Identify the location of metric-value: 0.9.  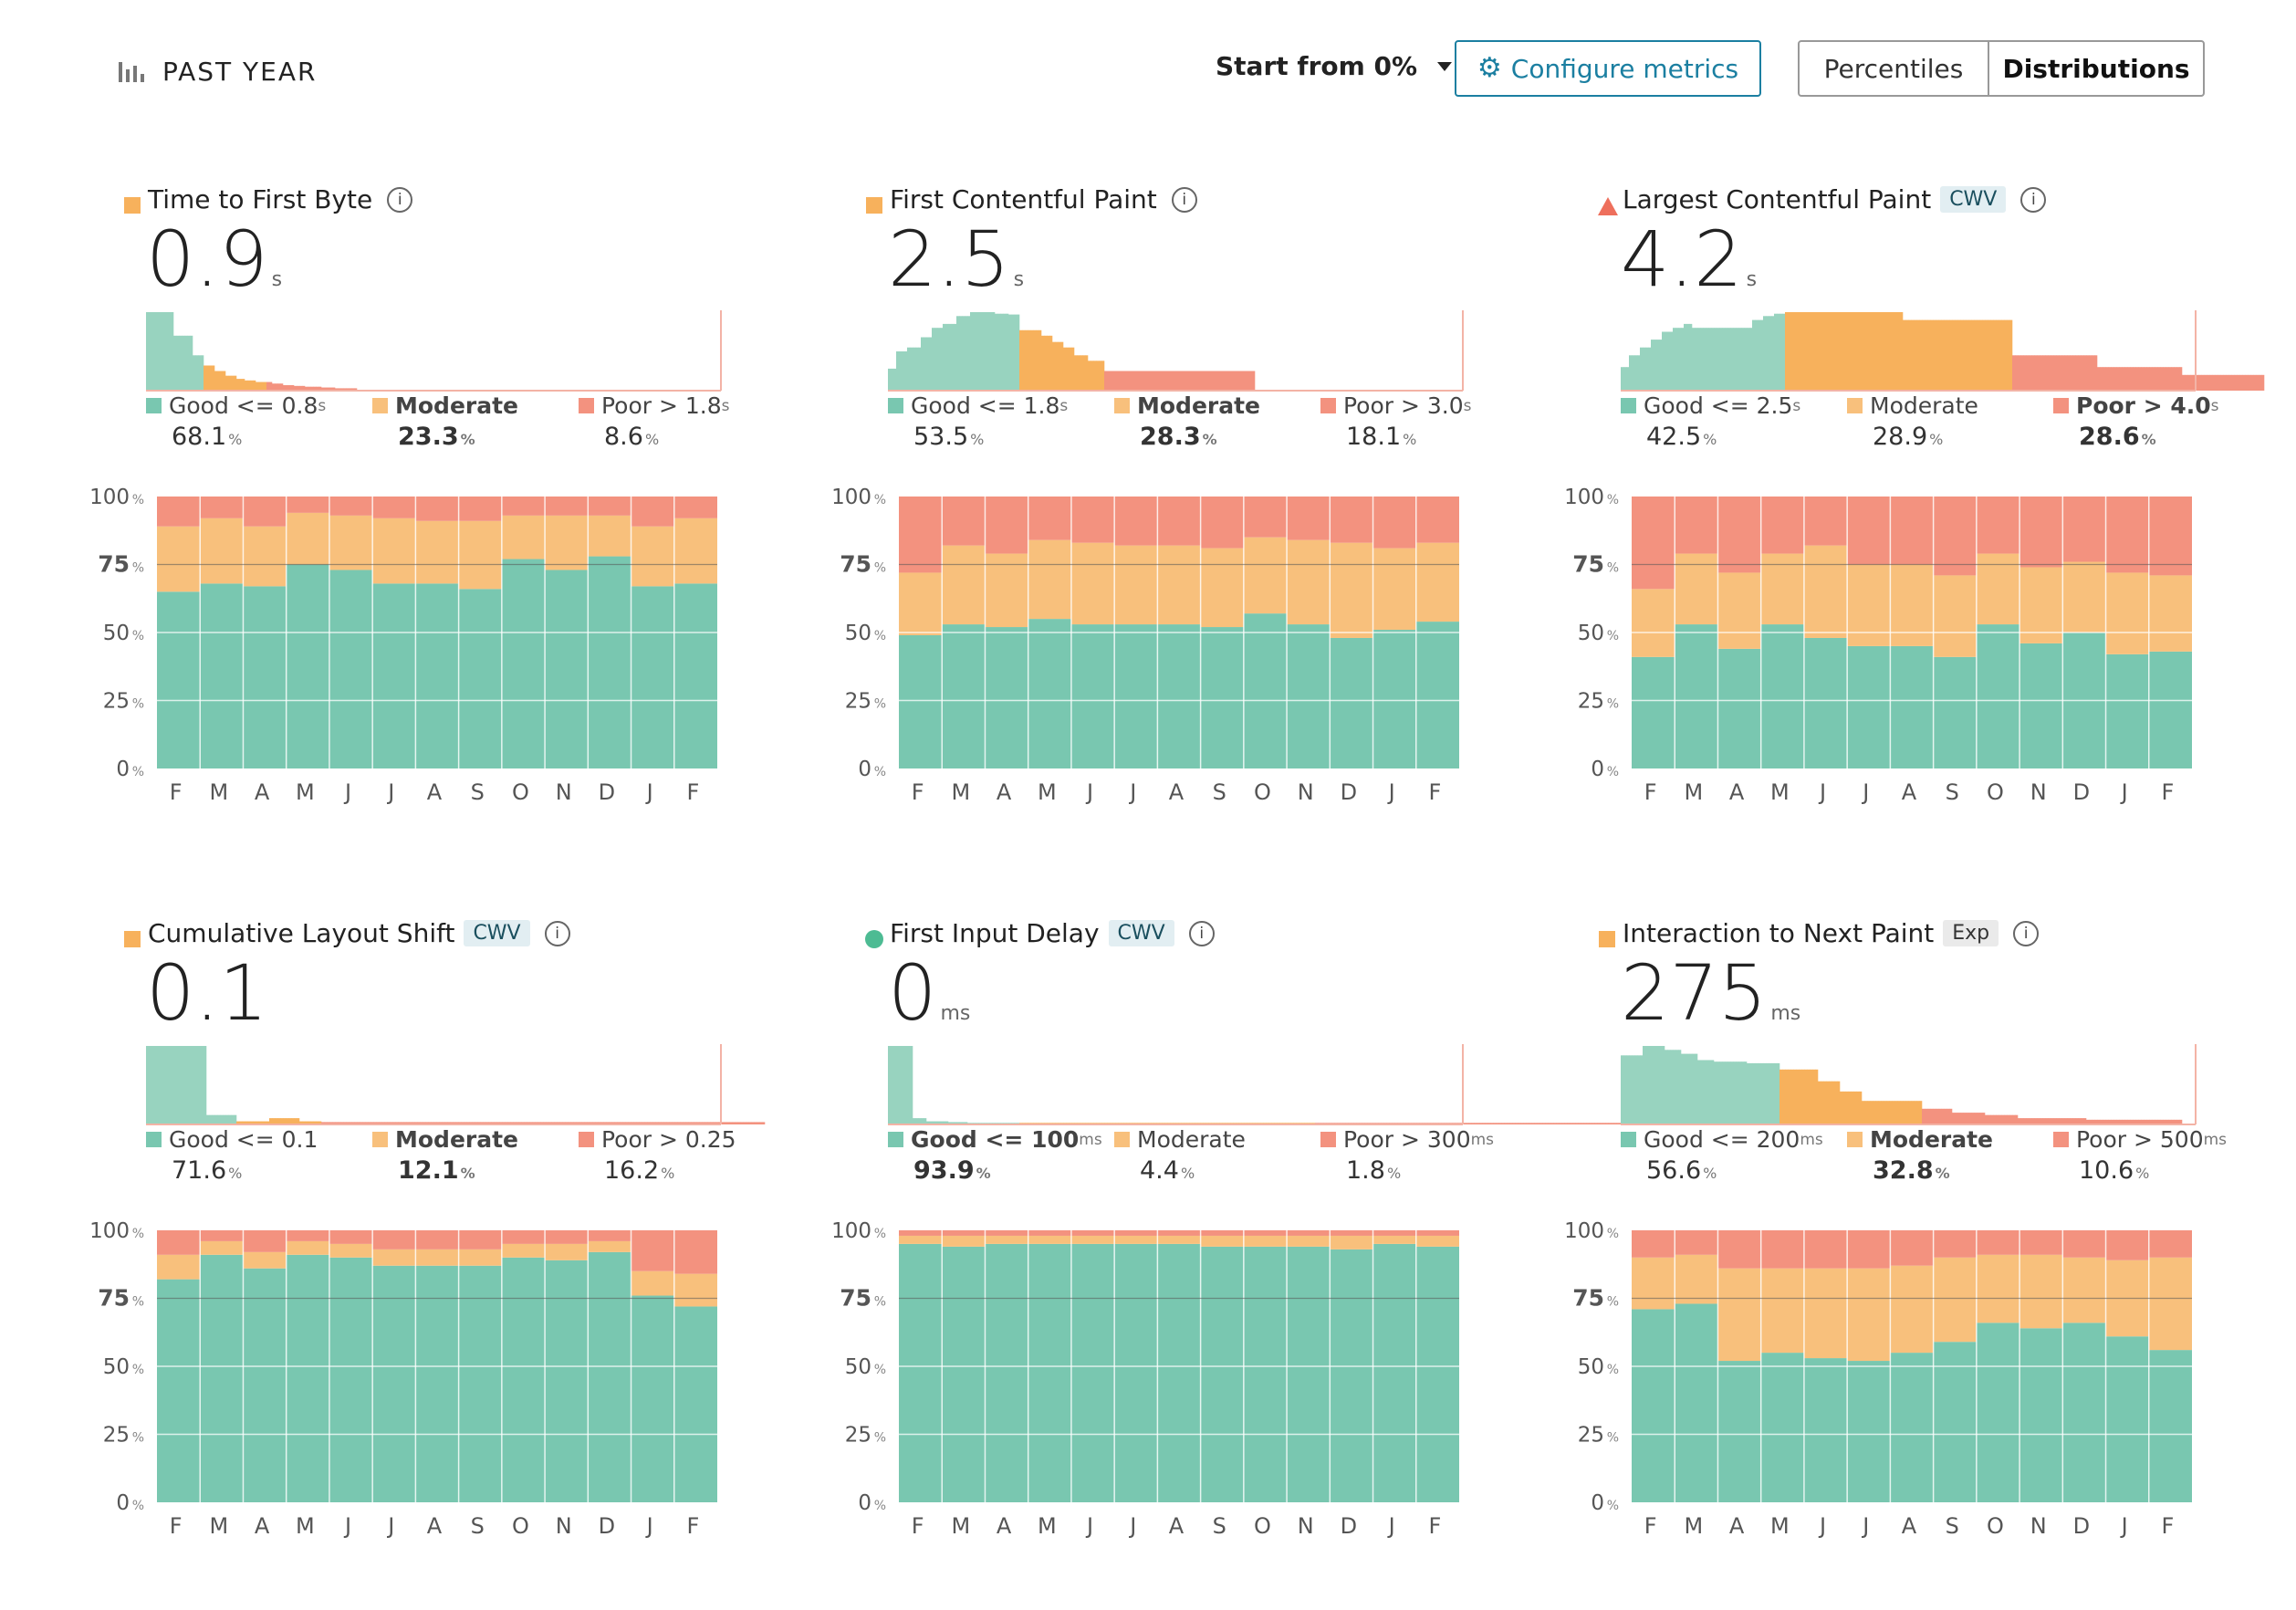
(207, 259).